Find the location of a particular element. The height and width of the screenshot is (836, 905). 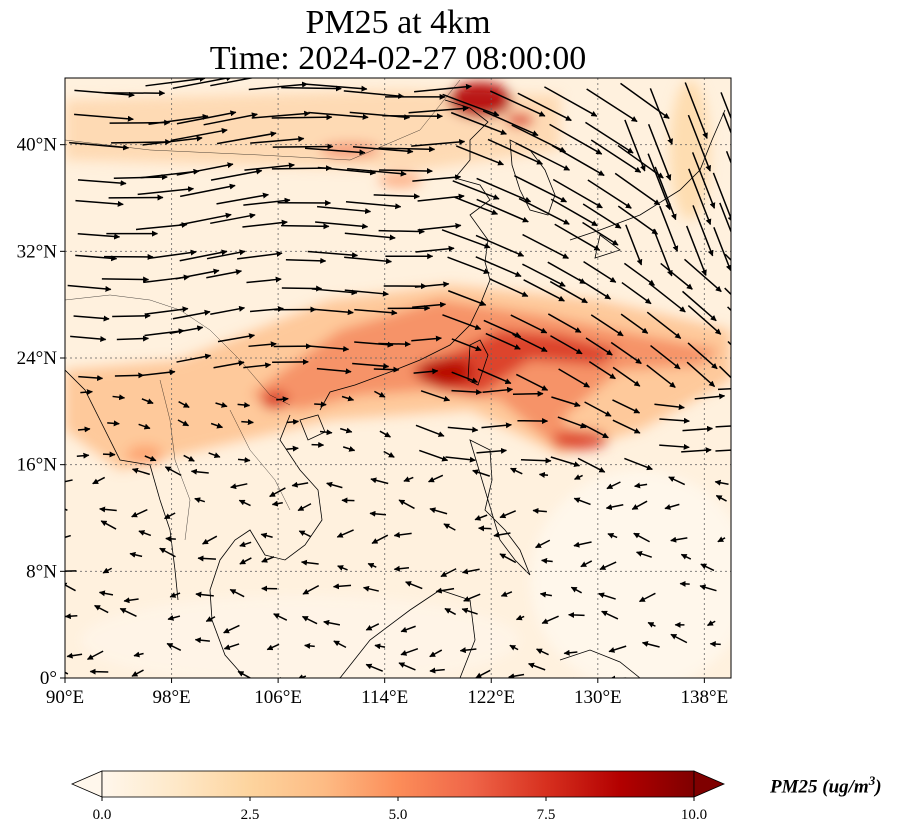

y-tick-label: 32°N is located at coordinates (37, 251).